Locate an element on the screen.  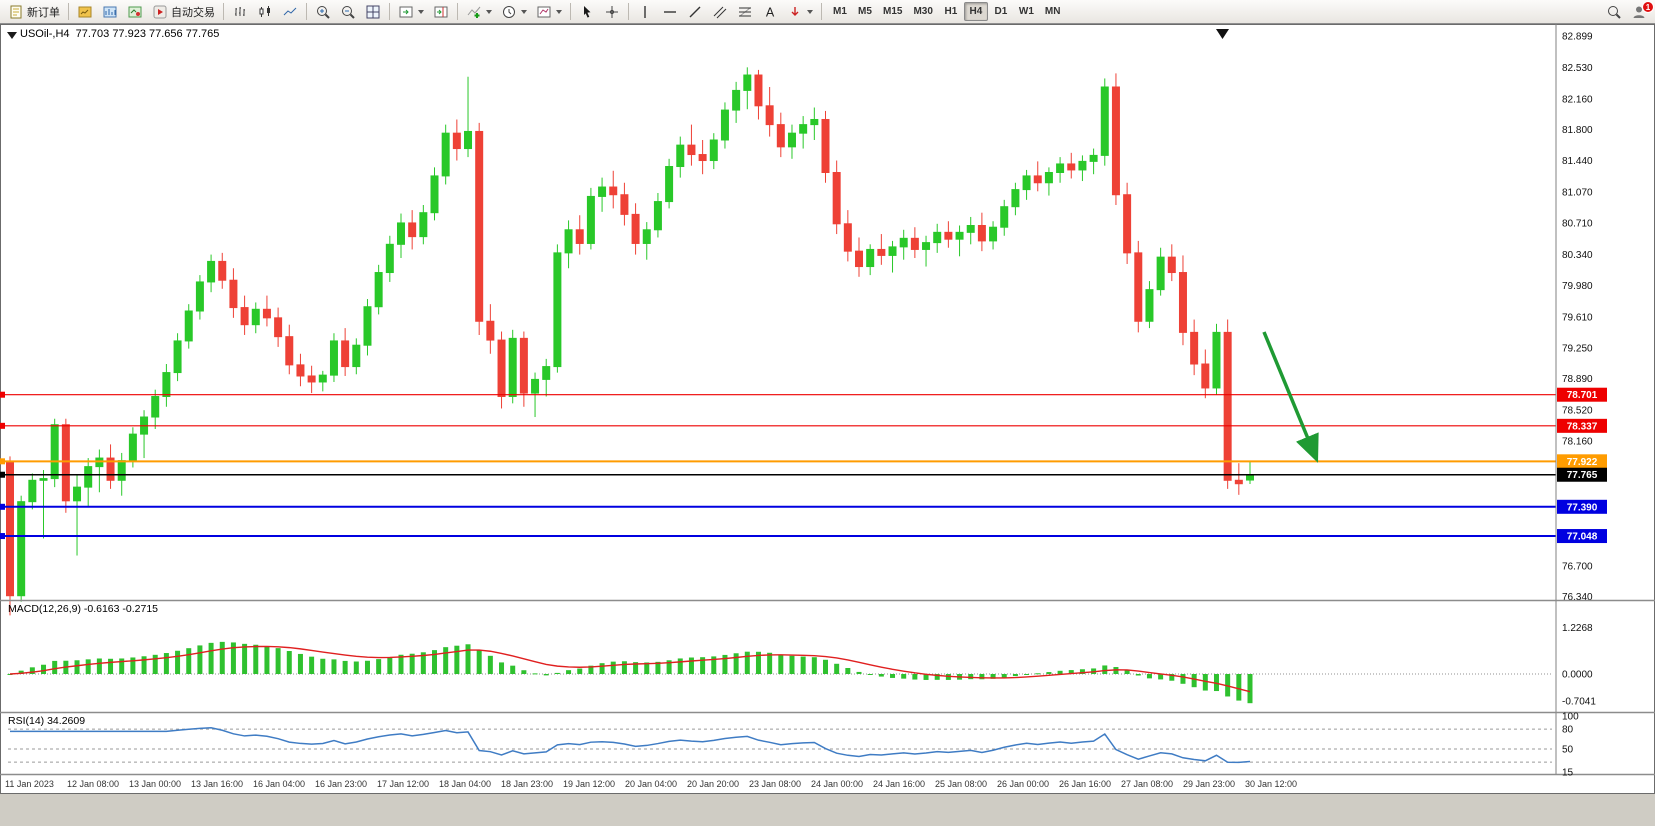
zoom-in-button is located at coordinates (323, 12).